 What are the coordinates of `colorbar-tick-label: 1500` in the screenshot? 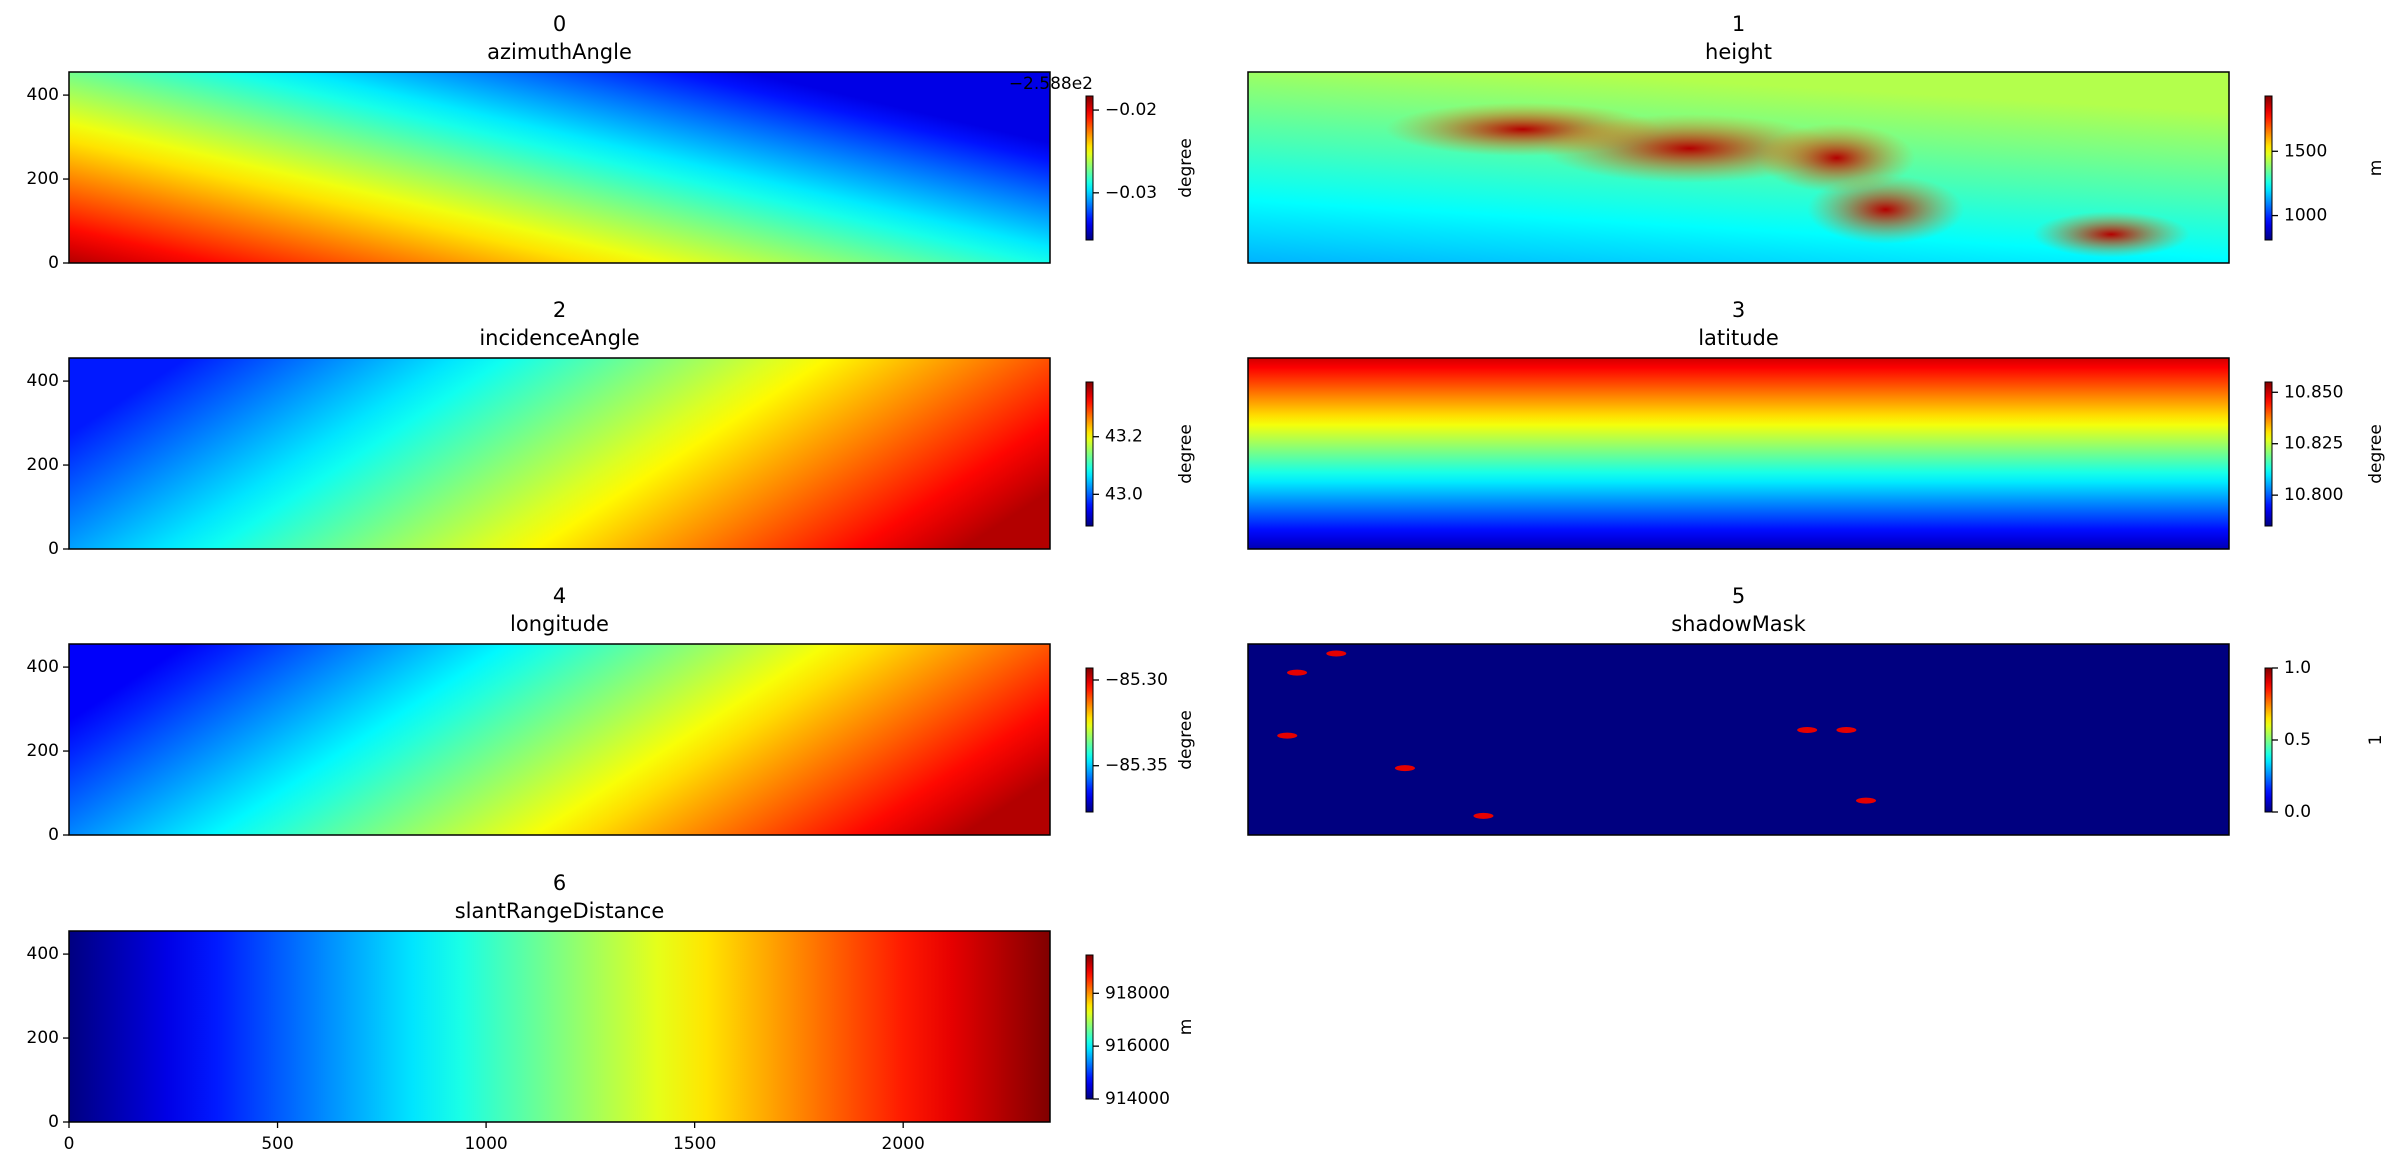 It's located at (2305, 151).